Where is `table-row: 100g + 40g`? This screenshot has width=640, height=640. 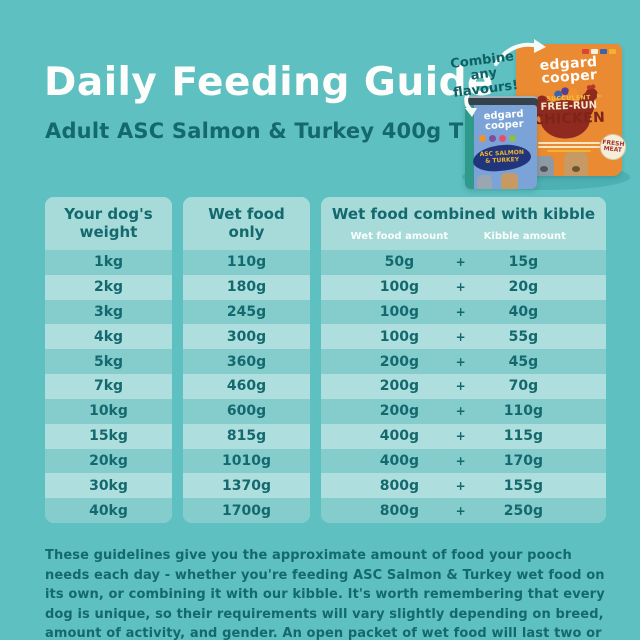
table-row: 100g + 40g is located at coordinates (463, 312).